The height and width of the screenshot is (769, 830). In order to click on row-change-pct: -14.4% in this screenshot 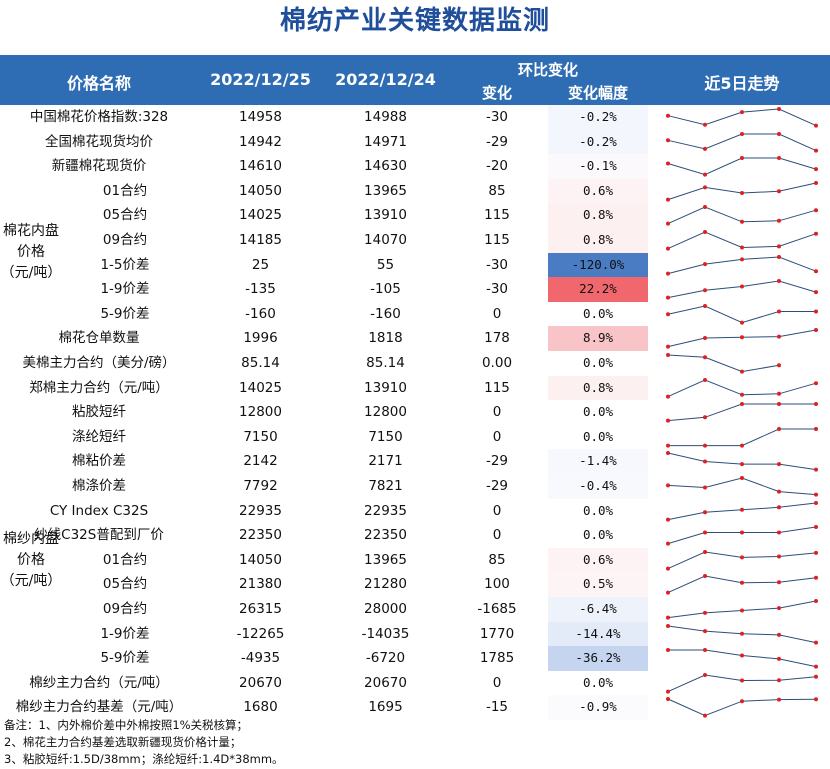, I will do `click(598, 634)`.